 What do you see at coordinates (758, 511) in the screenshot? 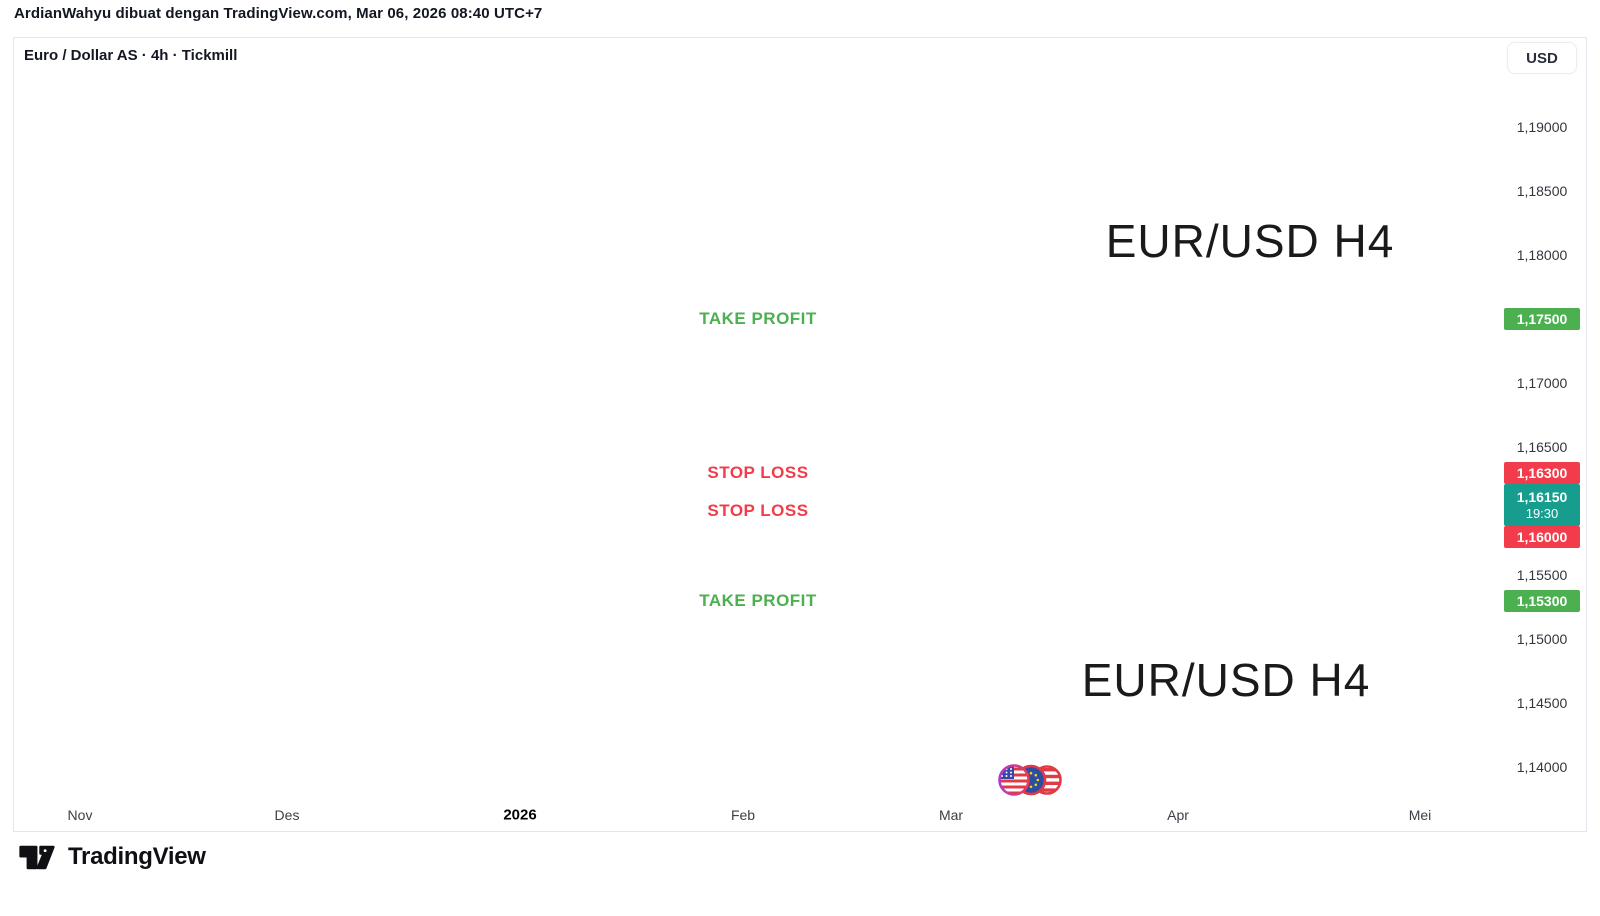
I see `stop-loss-lower-label: STOP LOSS` at bounding box center [758, 511].